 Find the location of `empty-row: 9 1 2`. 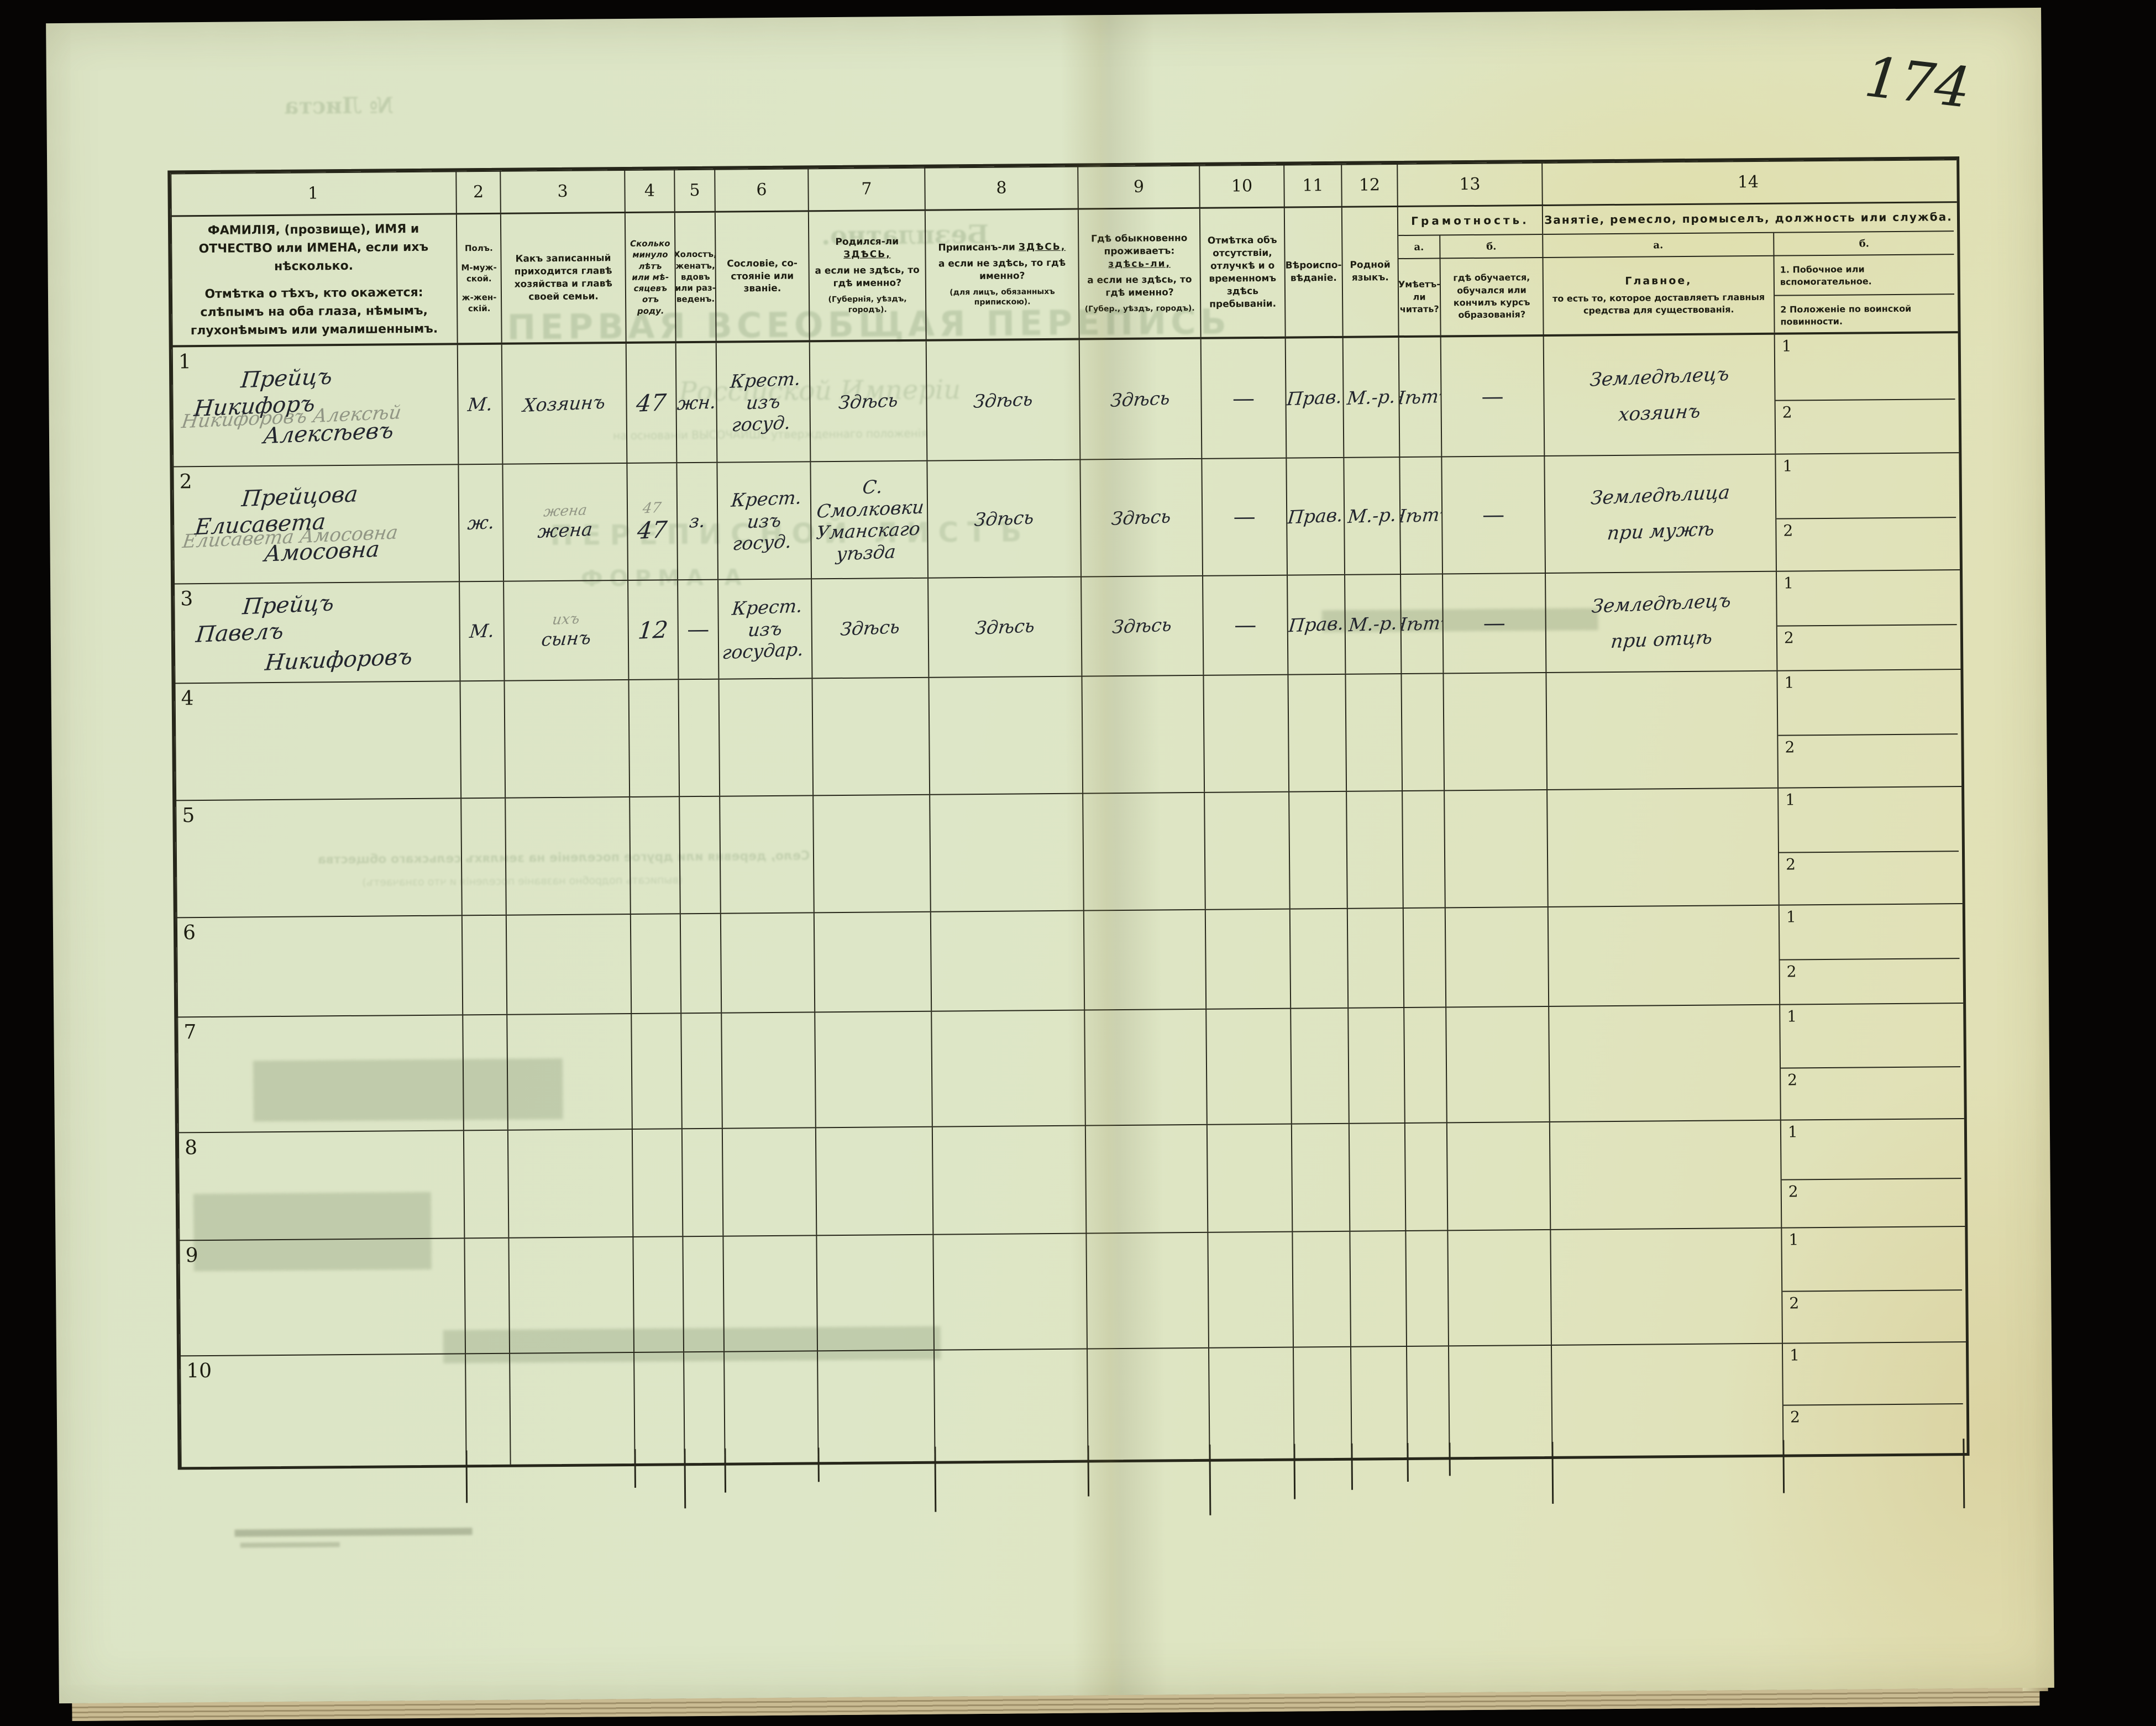

empty-row: 9 1 2 is located at coordinates (1072, 1292).